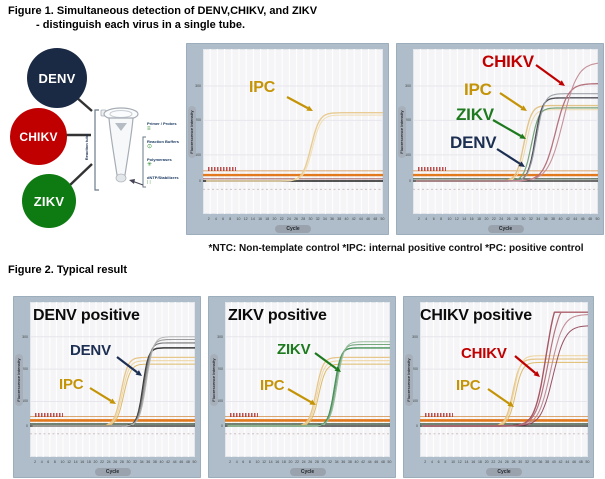 The image size is (605, 479). What do you see at coordinates (149, 183) in the screenshot?
I see `dntp-stabilizers-icon: ∷` at bounding box center [149, 183].